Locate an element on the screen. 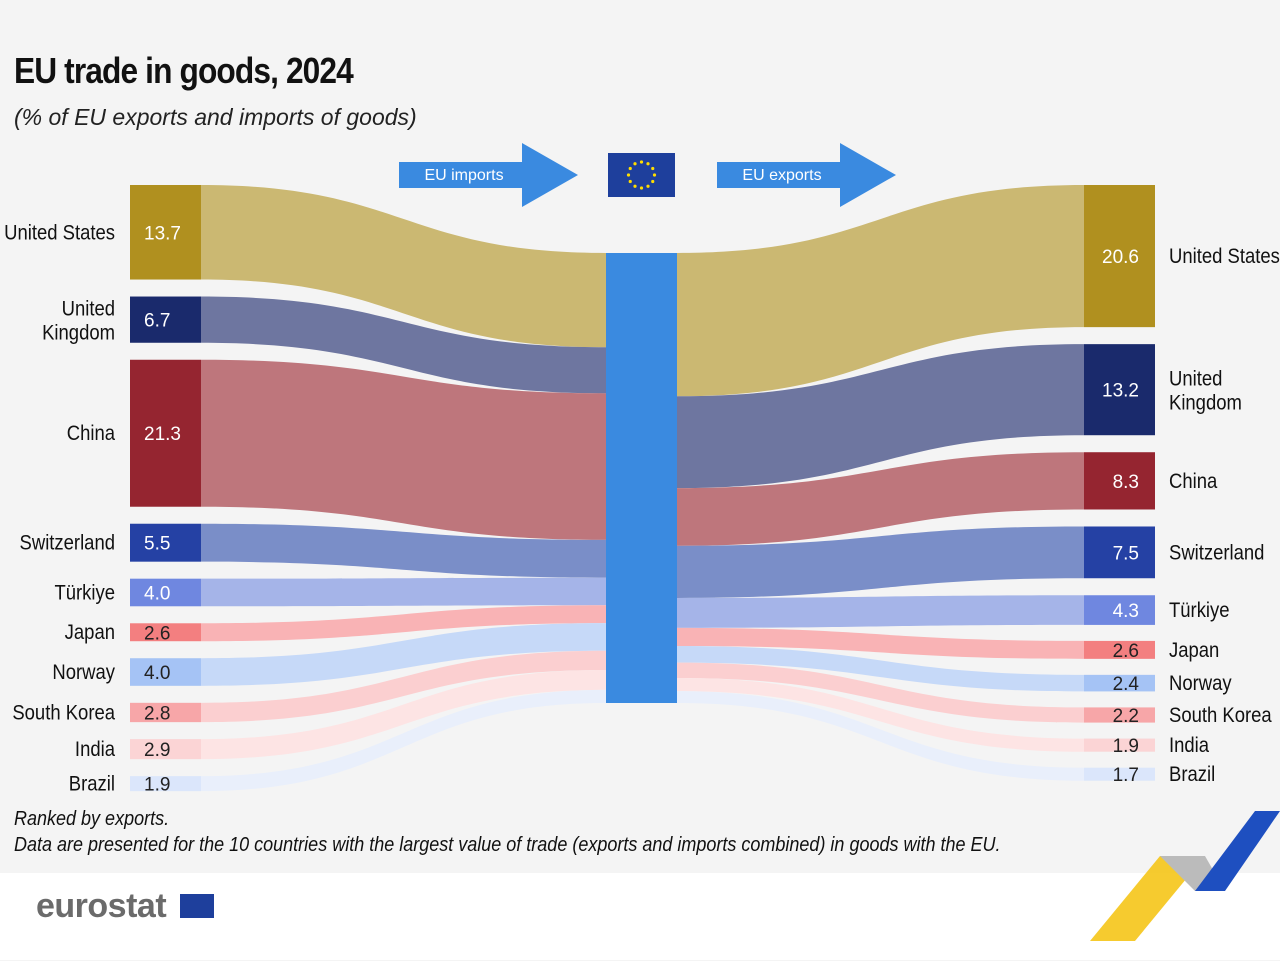 This screenshot has width=1280, height=961. import-bar-brazil is located at coordinates (165, 784).